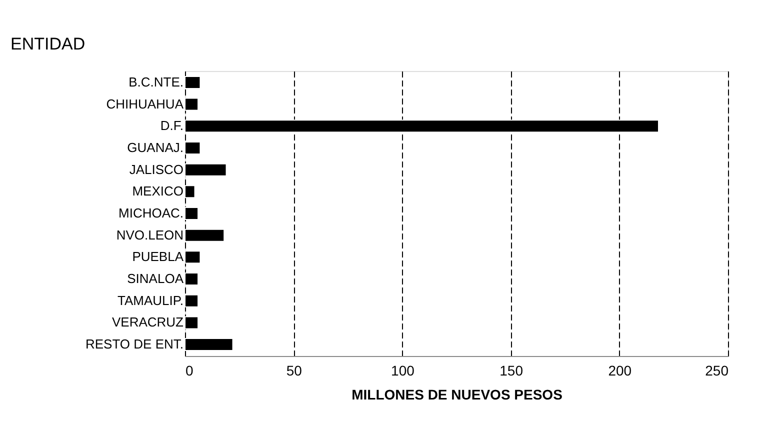  Describe the element at coordinates (457, 394) in the screenshot. I see `x-axis-title: MILLONES DE NUEVOS PESOS` at that location.